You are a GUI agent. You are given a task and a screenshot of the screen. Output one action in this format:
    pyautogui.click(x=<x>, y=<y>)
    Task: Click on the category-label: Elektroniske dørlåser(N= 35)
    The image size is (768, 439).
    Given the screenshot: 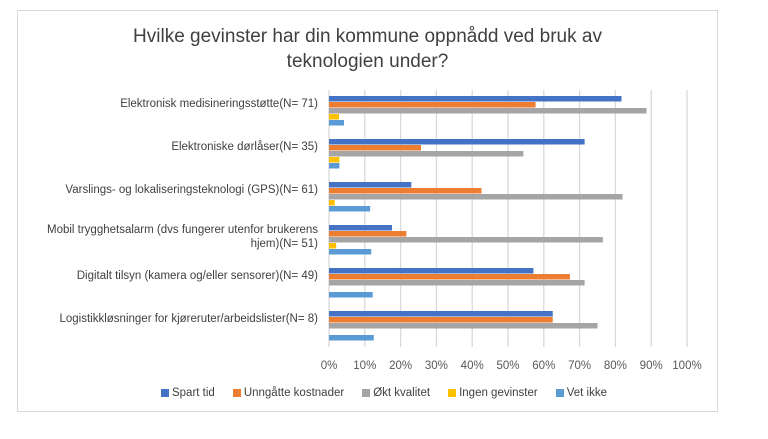 What is the action you would take?
    pyautogui.click(x=244, y=147)
    